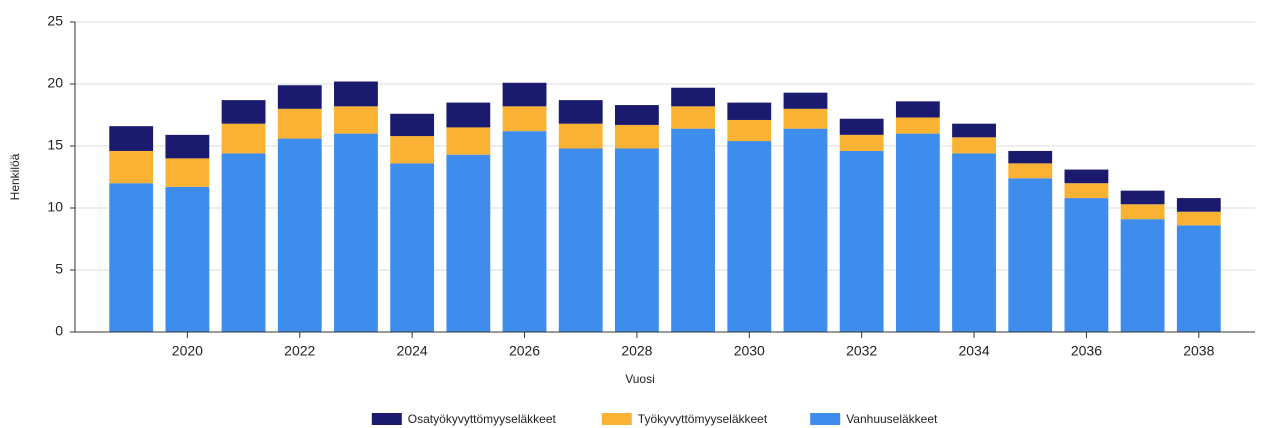 This screenshot has width=1263, height=428. I want to click on x-tick-label: 2036, so click(1086, 351).